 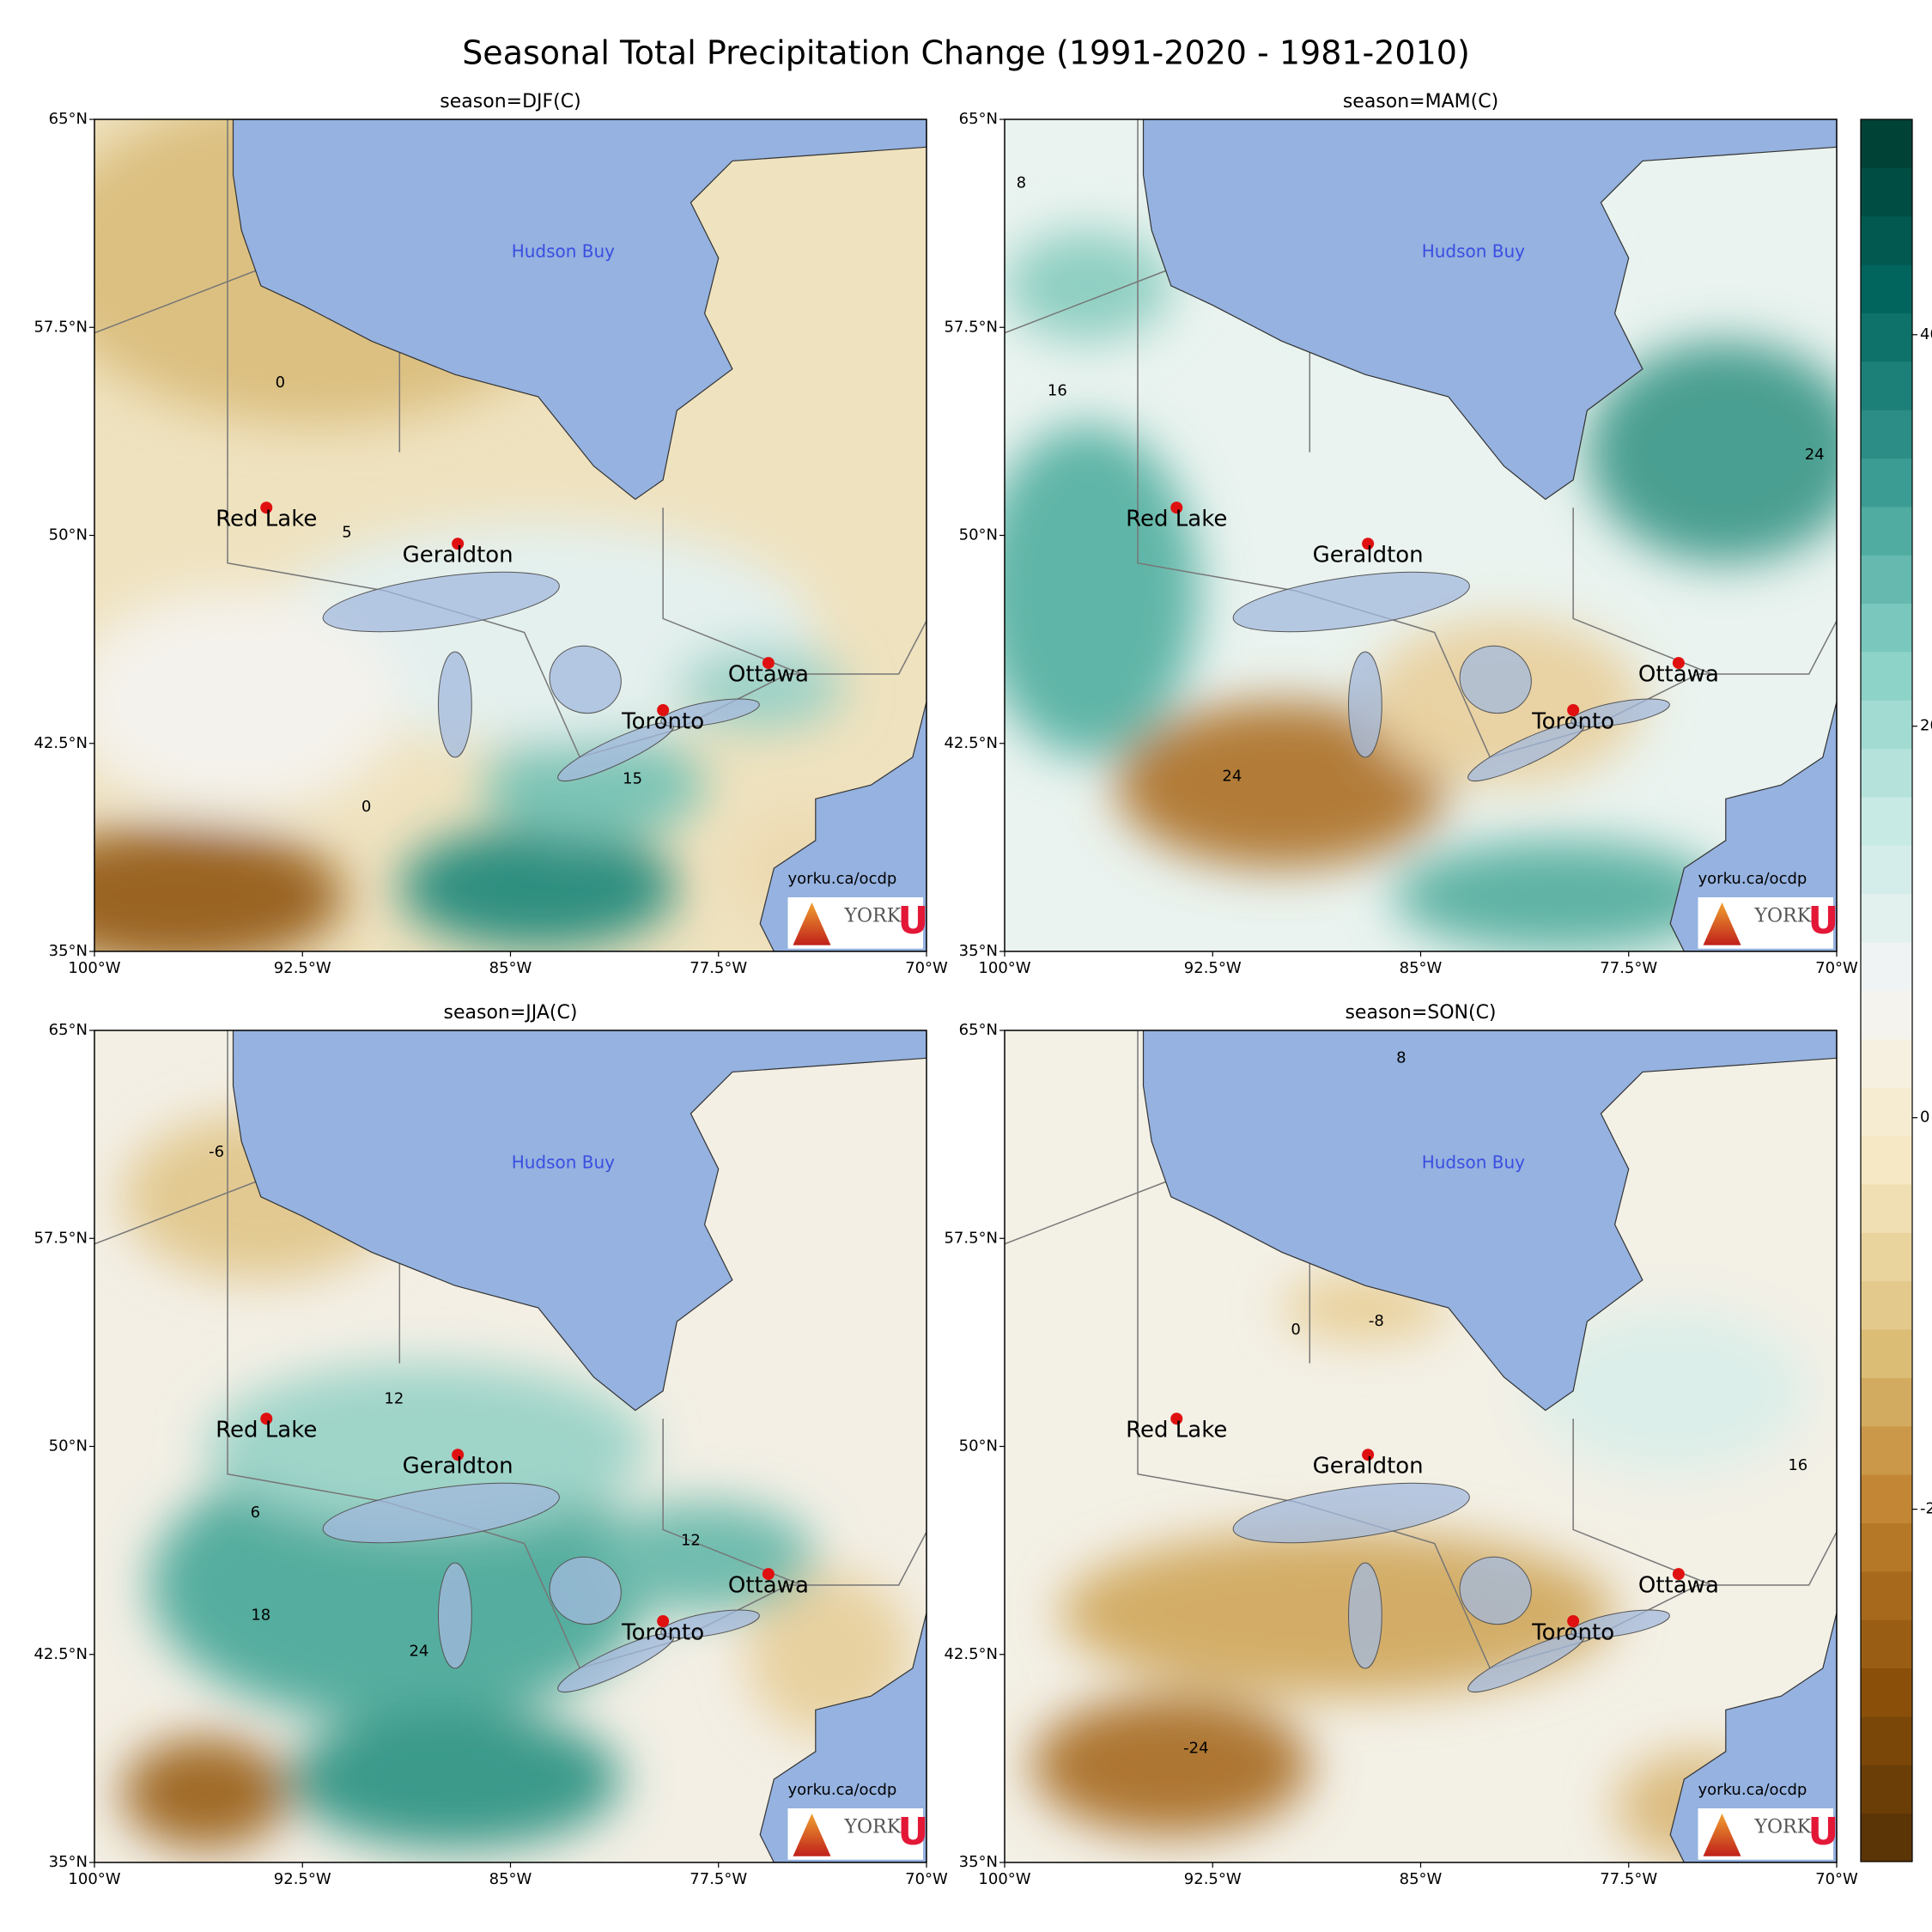 What do you see at coordinates (217, 1152) in the screenshot?
I see `contour-label: -6` at bounding box center [217, 1152].